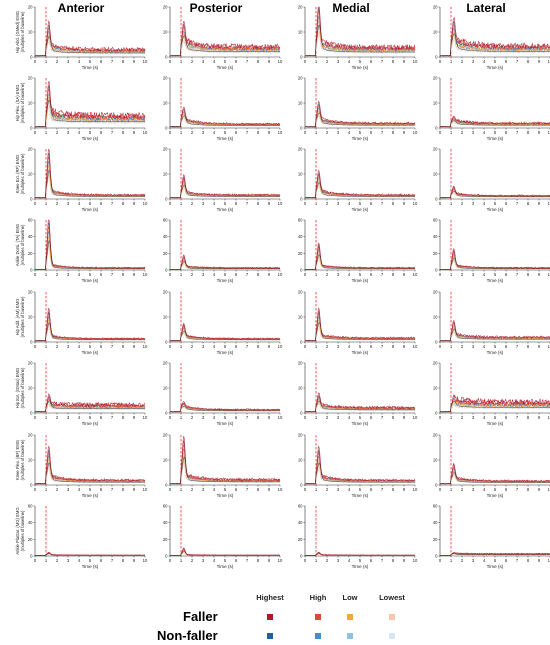 The image size is (550, 645). What do you see at coordinates (282, 8) in the screenshot?
I see `column-titles: Anterior Posterior Medial Lateral` at bounding box center [282, 8].